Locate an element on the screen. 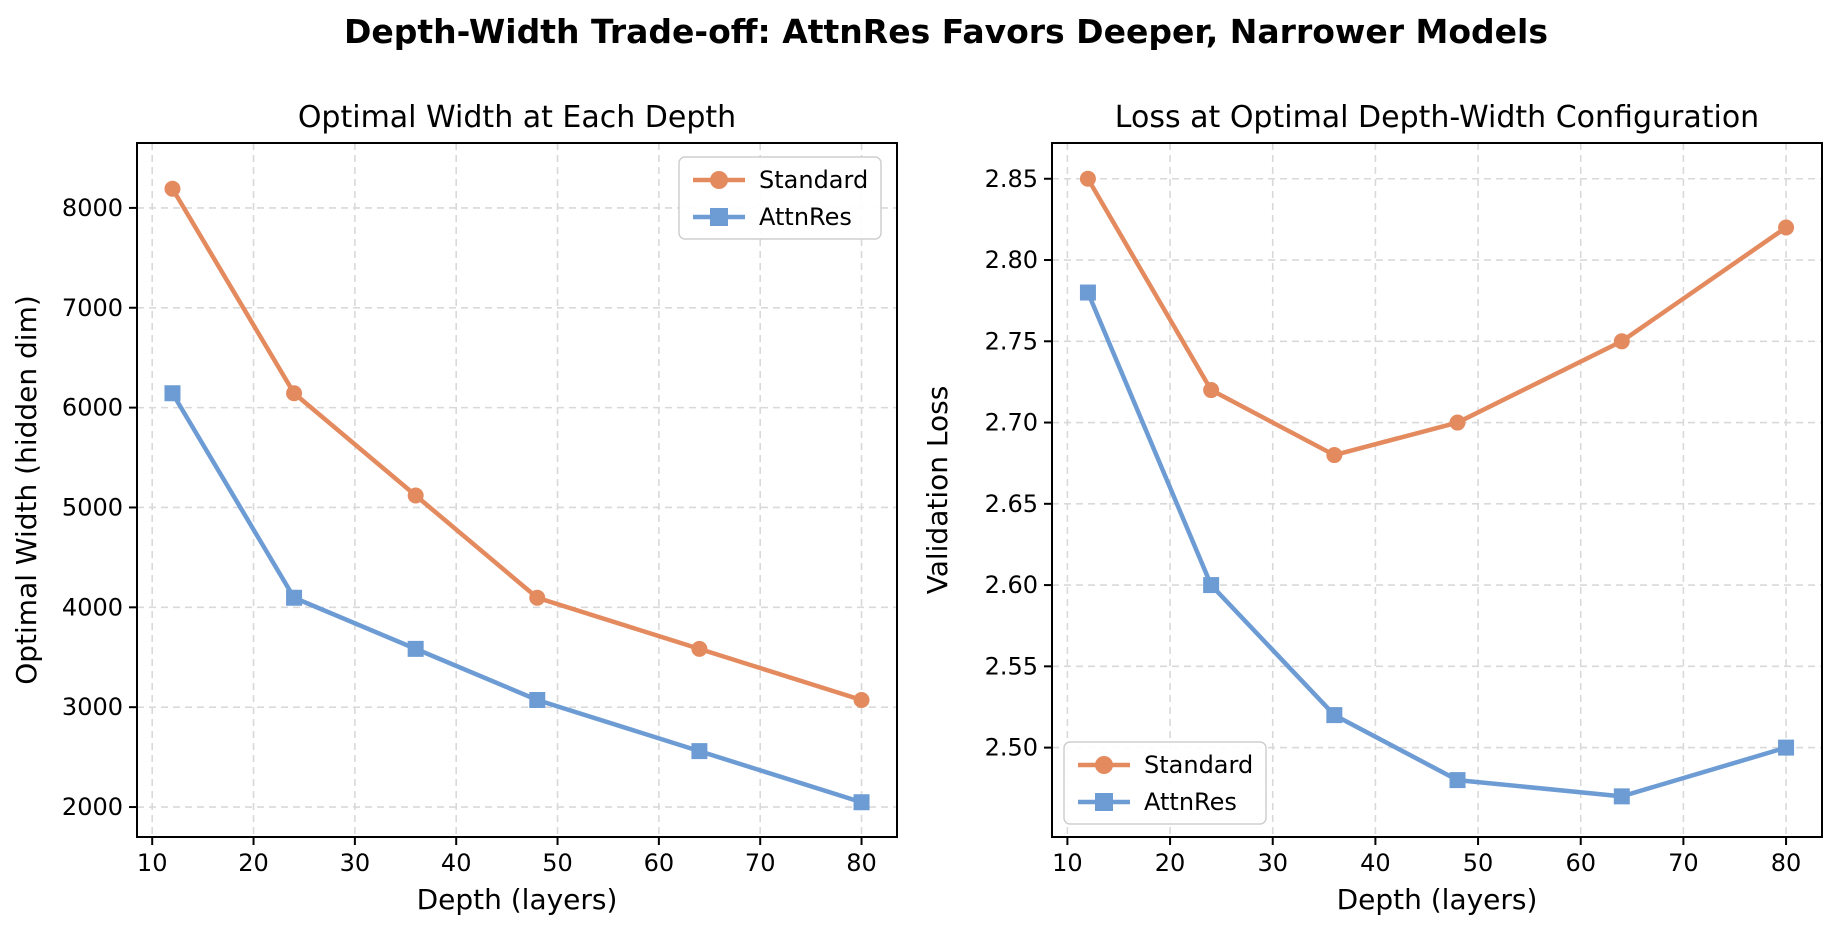 The image size is (1830, 935). y-tick-label: 4000 is located at coordinates (92, 607).